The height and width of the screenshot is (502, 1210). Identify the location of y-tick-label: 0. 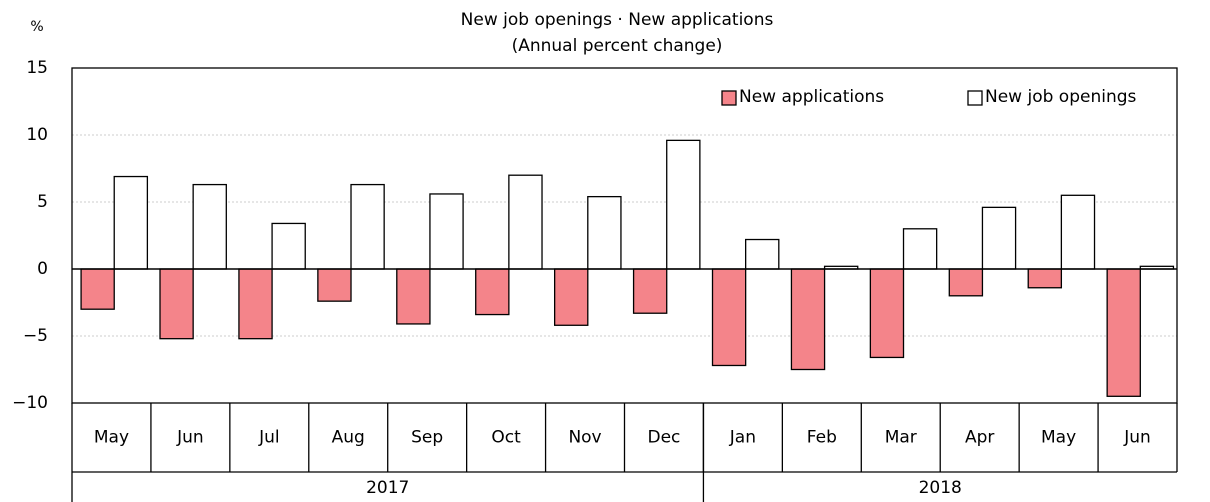
(42, 269).